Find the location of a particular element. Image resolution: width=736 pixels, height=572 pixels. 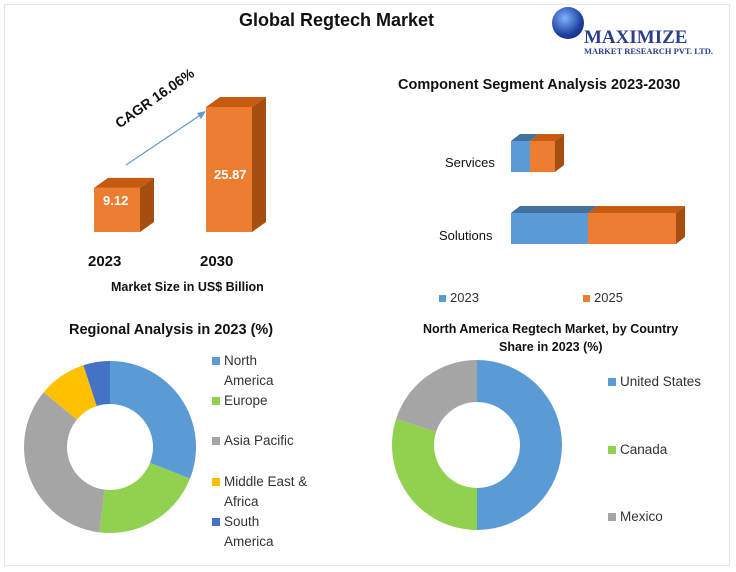

bar-Services-2023 is located at coordinates (520, 156).